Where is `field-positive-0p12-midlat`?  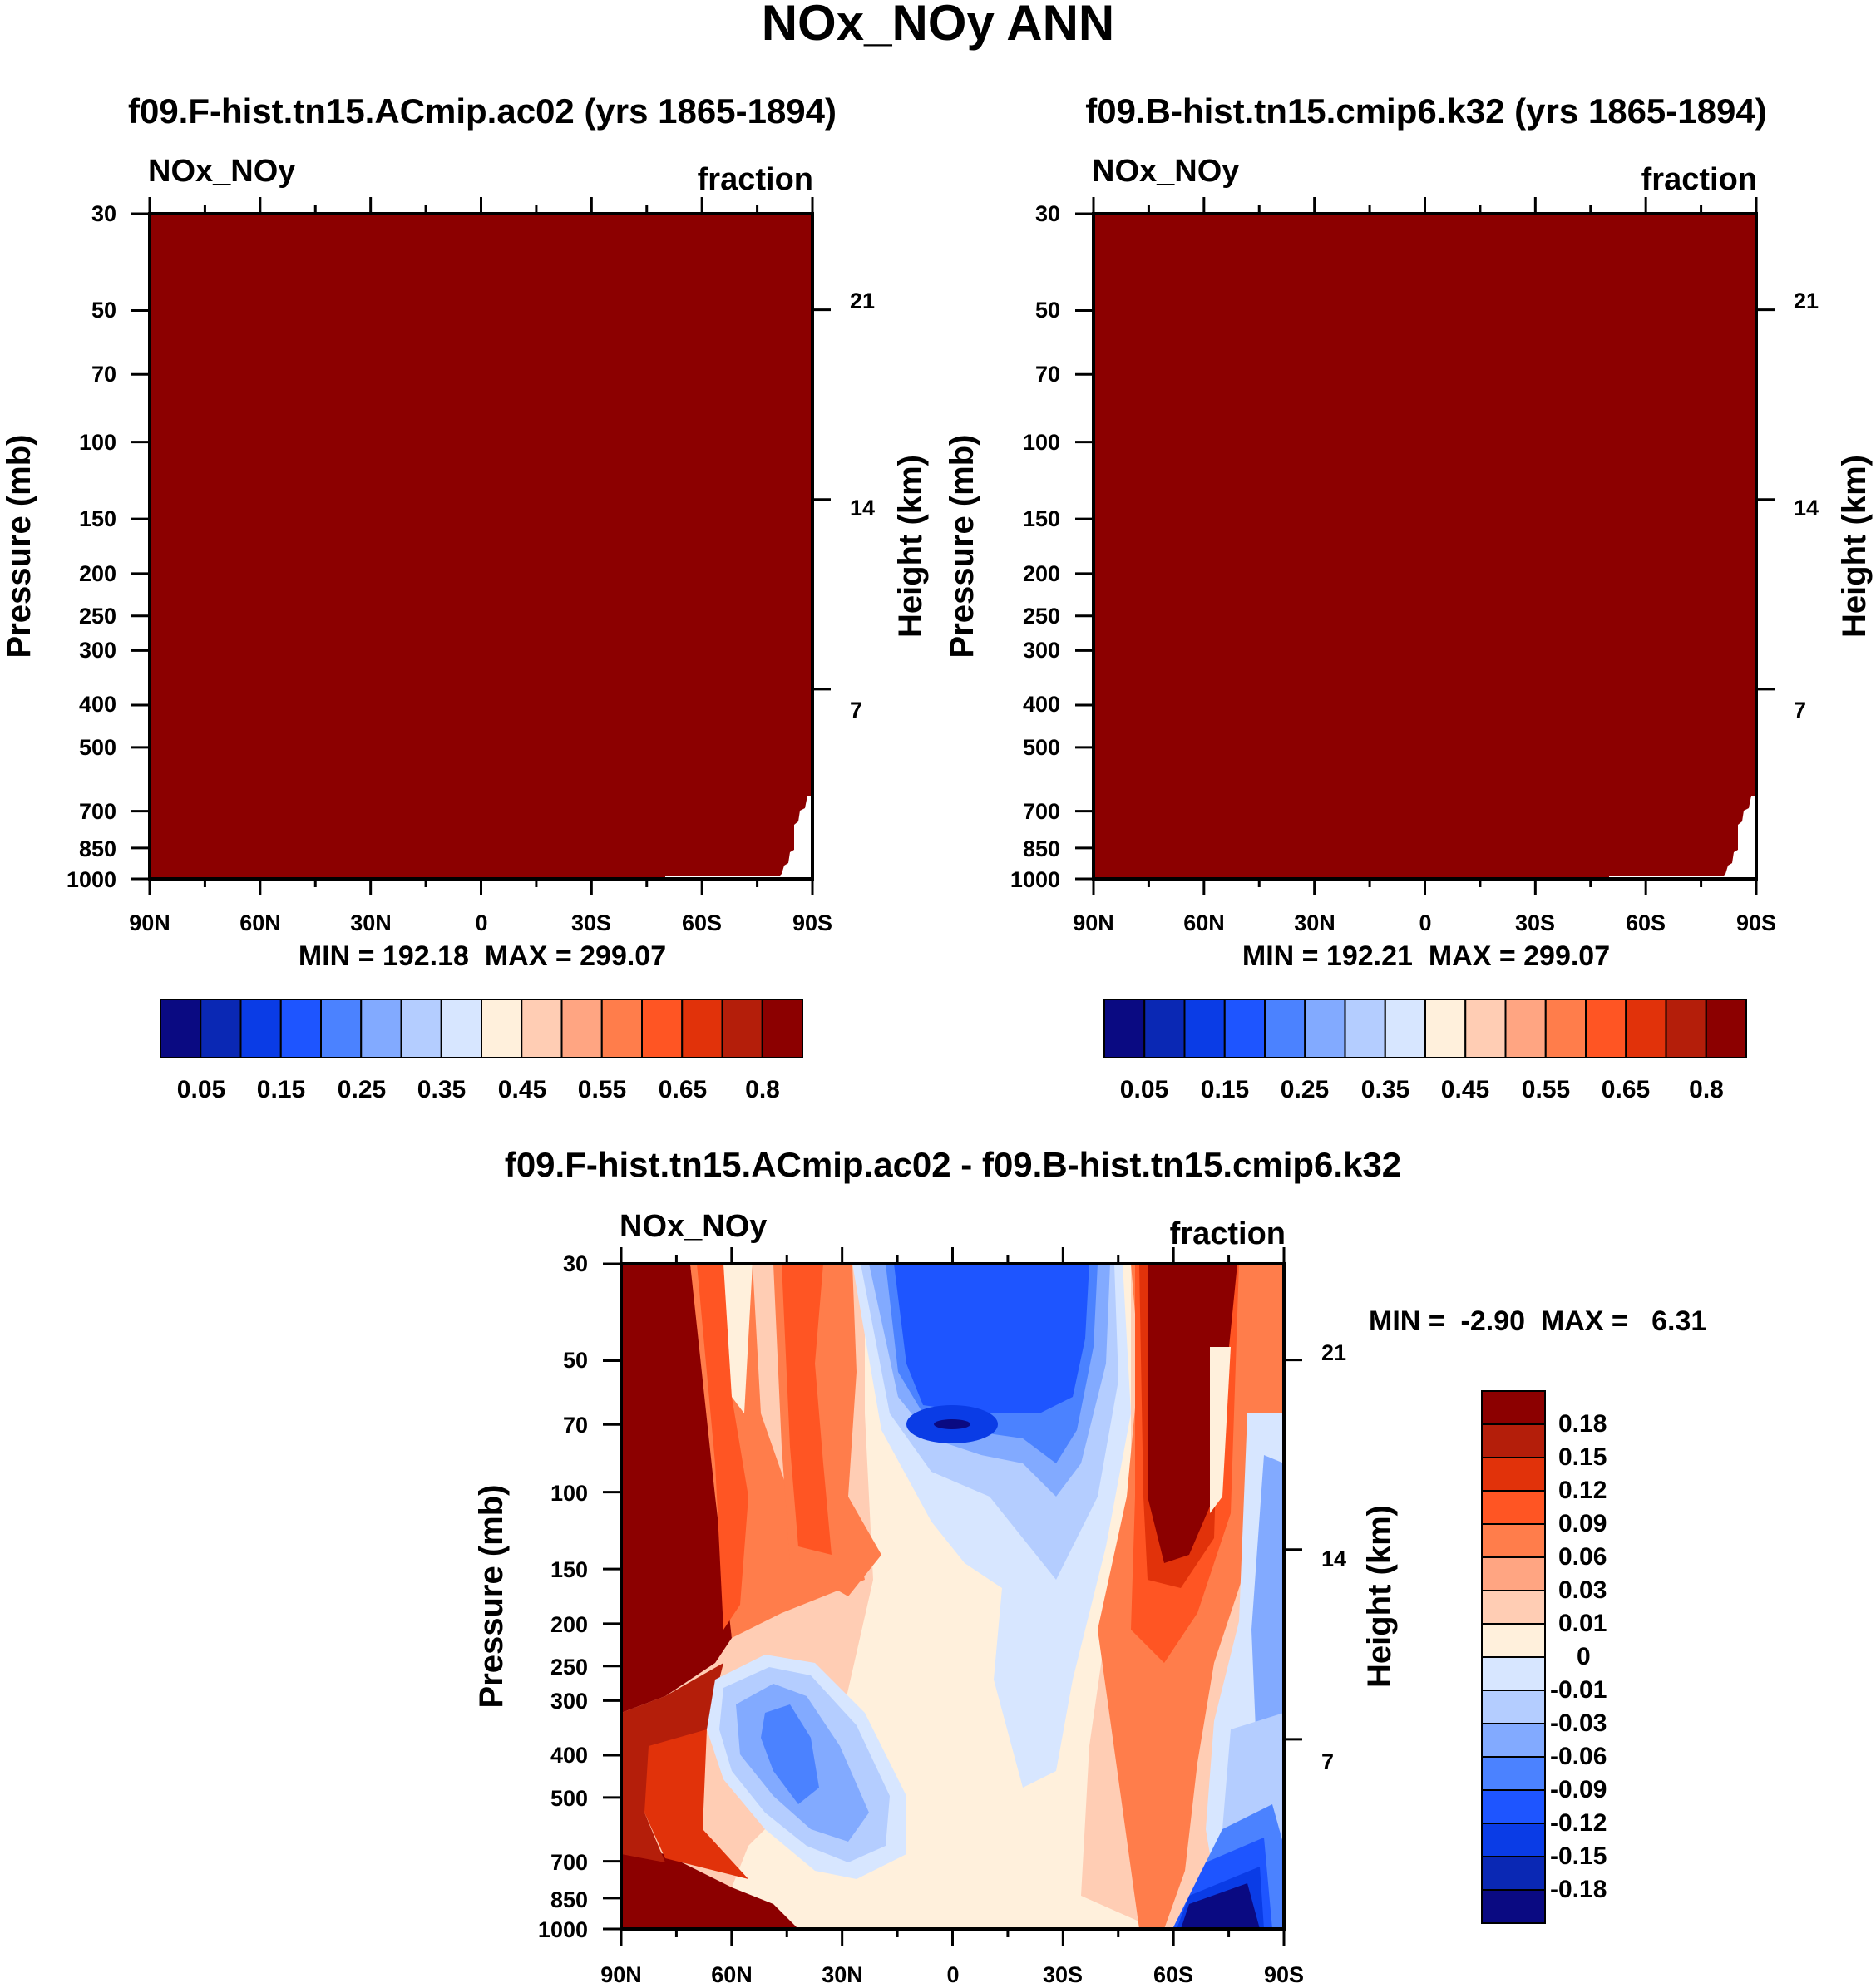 field-positive-0p12-midlat is located at coordinates (807, 1409).